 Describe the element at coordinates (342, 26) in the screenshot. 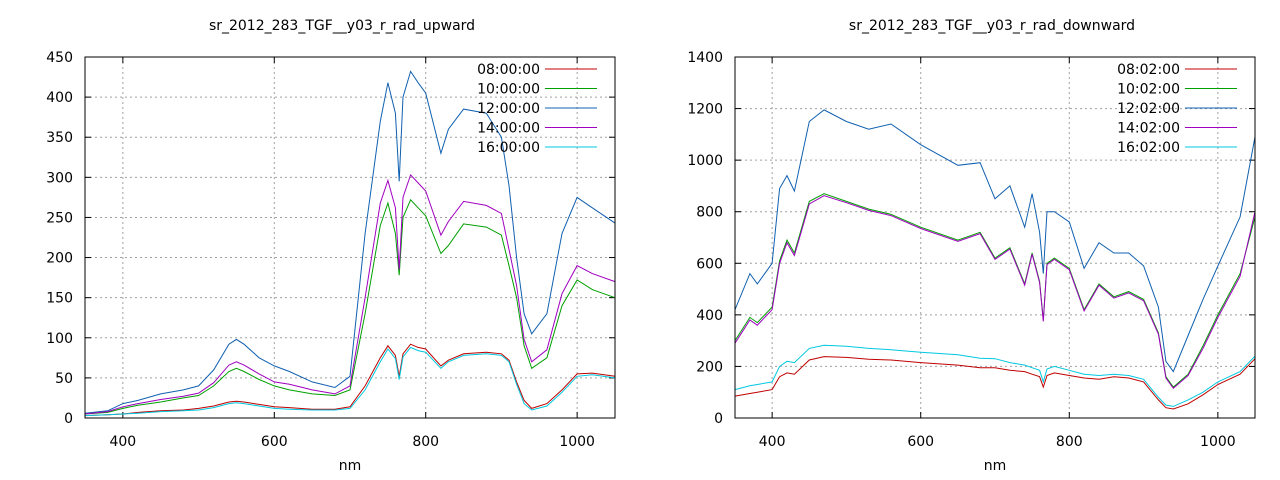

I see `chart-title: sr_2012_283_TGF__y03_r_rad_upward` at that location.